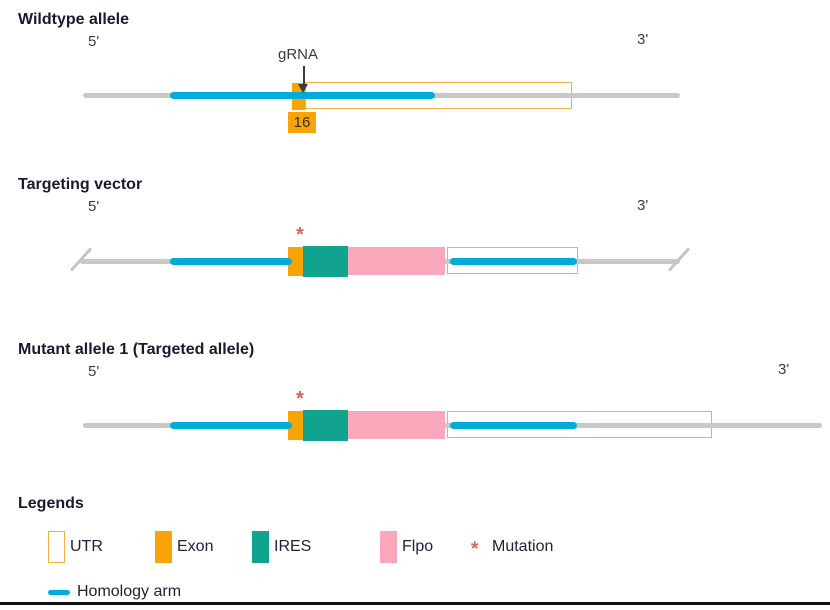  What do you see at coordinates (513, 261) in the screenshot?
I see `vector-3p-homology-arm-line` at bounding box center [513, 261].